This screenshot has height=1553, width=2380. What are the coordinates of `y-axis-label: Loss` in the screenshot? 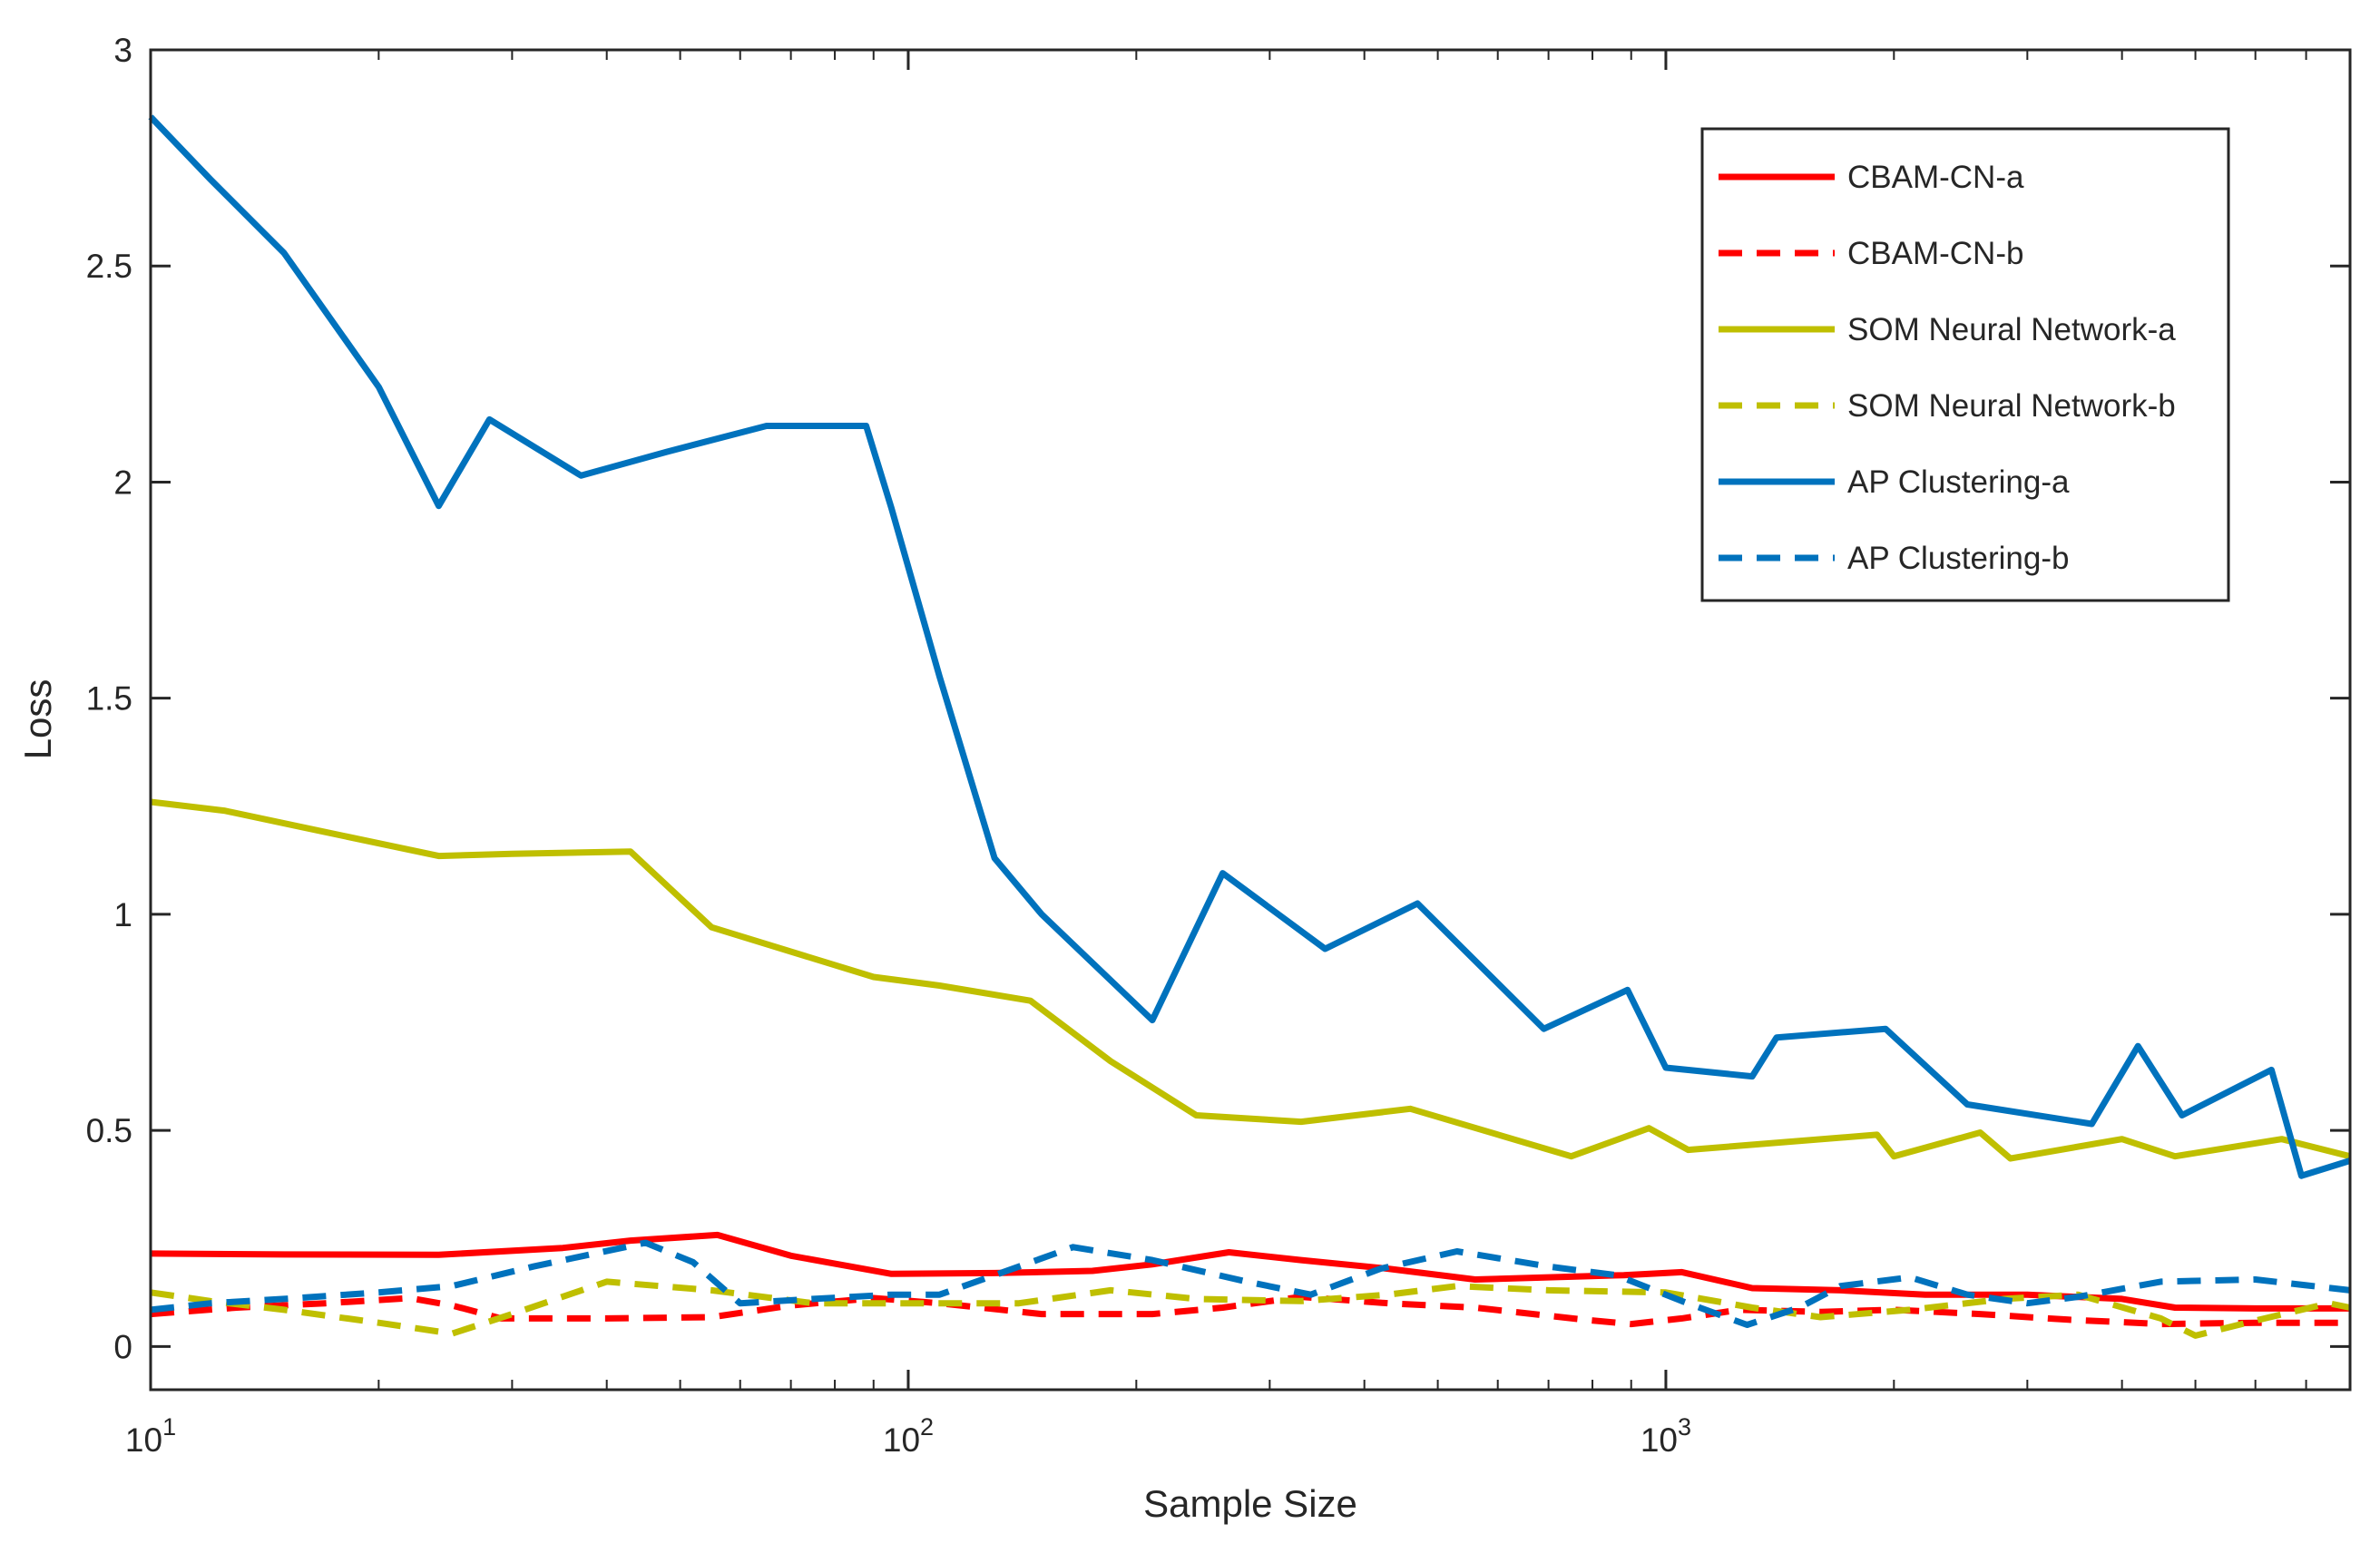 It's located at (38, 719).